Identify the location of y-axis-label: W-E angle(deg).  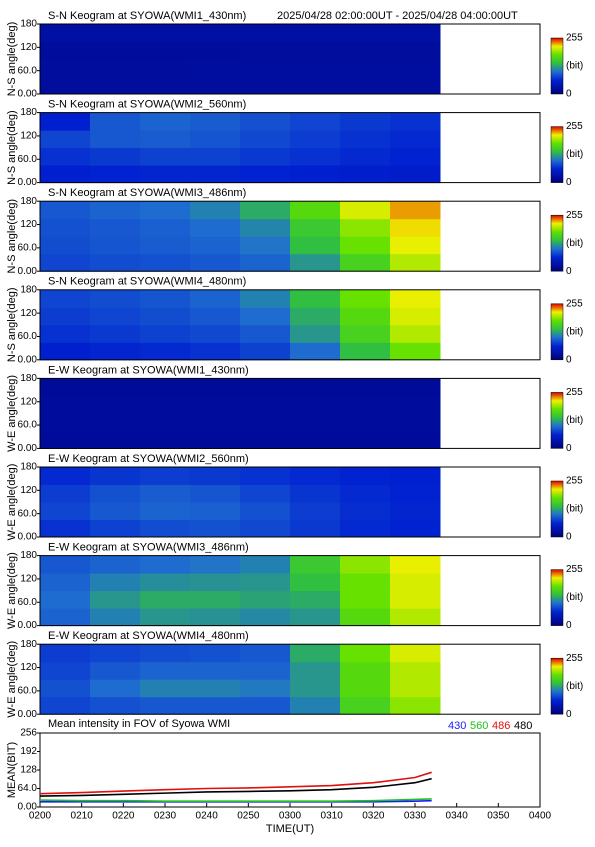
(12, 413).